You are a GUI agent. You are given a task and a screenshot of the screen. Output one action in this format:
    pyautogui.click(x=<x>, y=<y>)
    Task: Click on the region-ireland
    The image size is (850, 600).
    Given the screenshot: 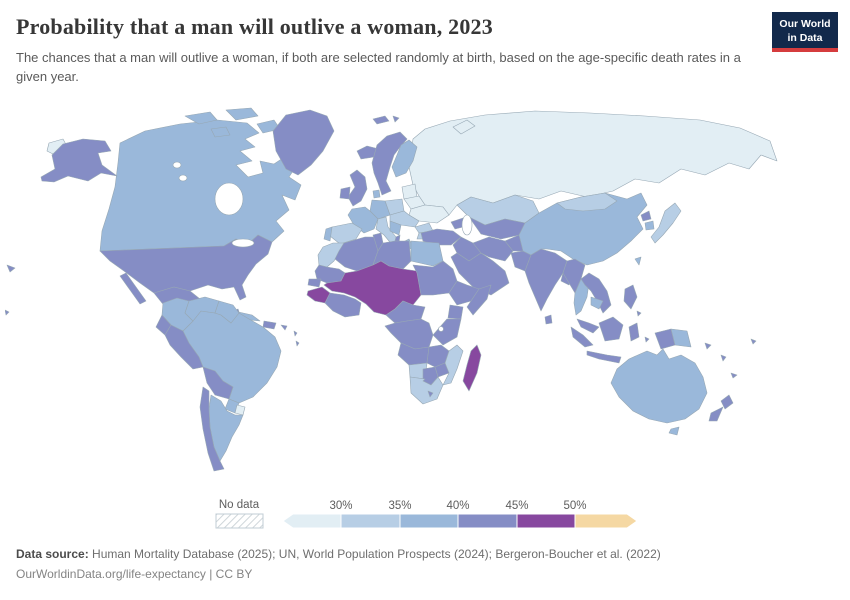 What is the action you would take?
    pyautogui.click(x=345, y=193)
    